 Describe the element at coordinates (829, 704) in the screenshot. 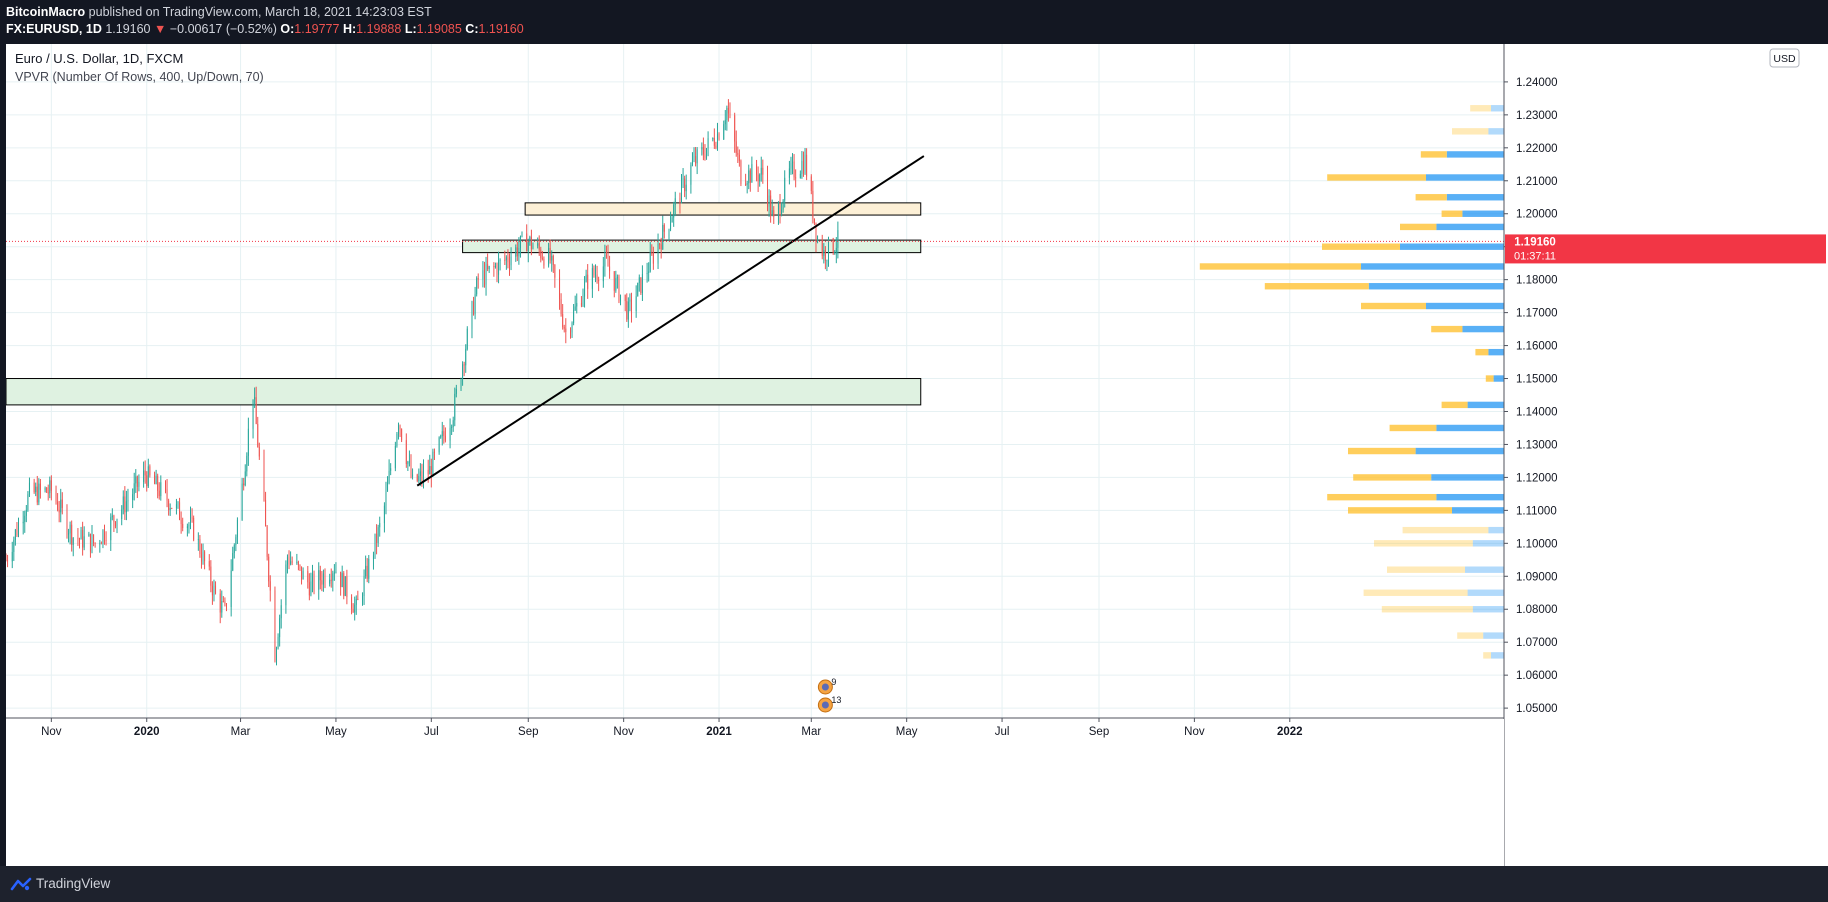

I see `event-marker-2: 13` at that location.